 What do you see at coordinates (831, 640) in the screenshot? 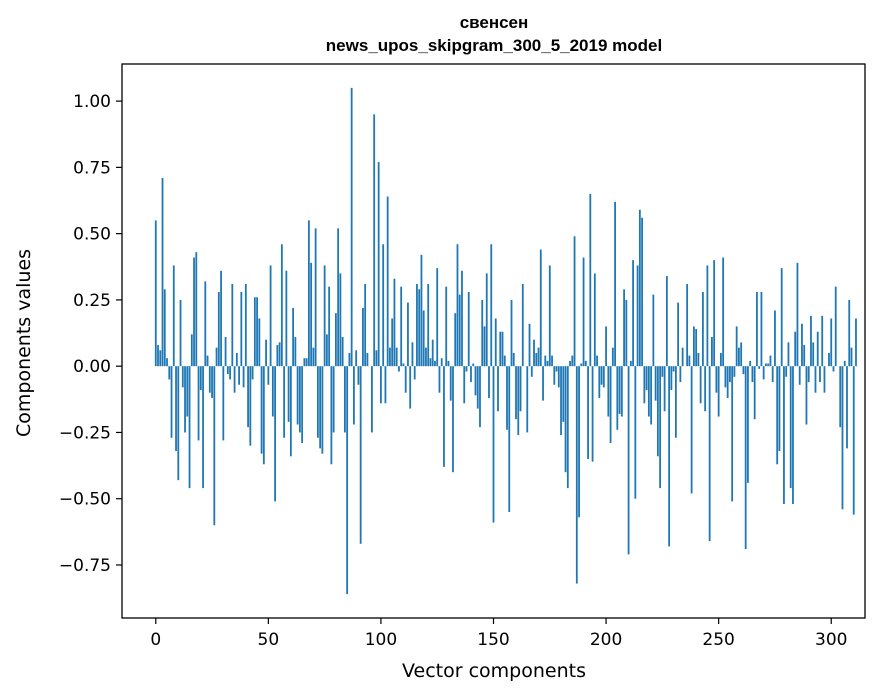
I see `x-tick-label: 300` at bounding box center [831, 640].